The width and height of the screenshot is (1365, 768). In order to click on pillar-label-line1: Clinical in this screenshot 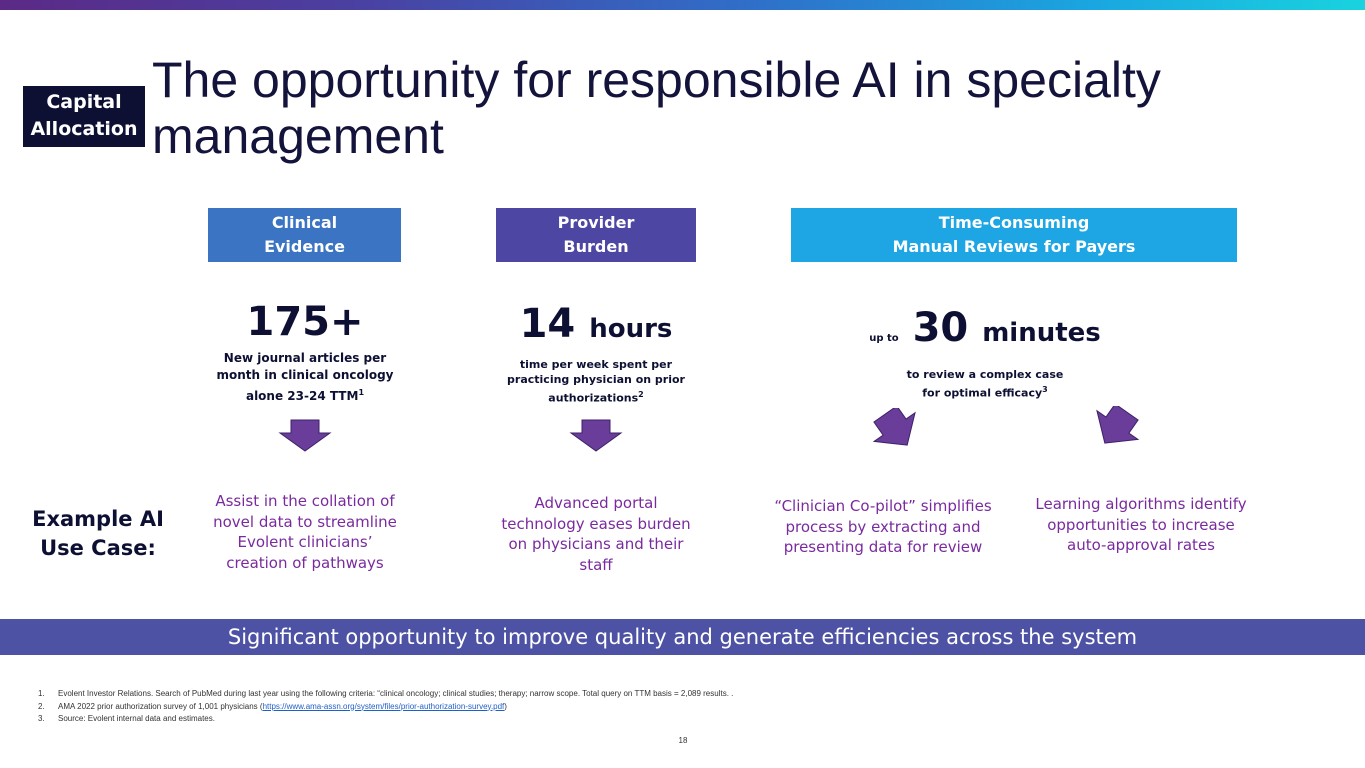, I will do `click(304, 222)`.